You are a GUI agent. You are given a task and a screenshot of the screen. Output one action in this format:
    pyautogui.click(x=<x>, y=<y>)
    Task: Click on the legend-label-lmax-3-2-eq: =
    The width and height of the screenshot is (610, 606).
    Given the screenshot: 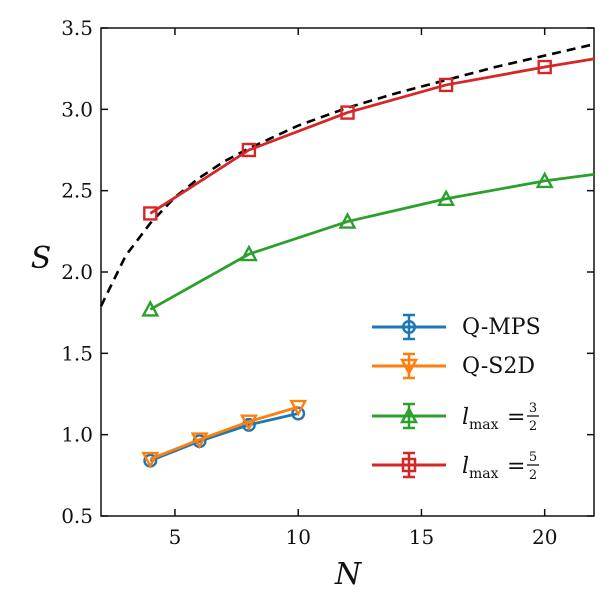 What is the action you would take?
    pyautogui.click(x=516, y=417)
    